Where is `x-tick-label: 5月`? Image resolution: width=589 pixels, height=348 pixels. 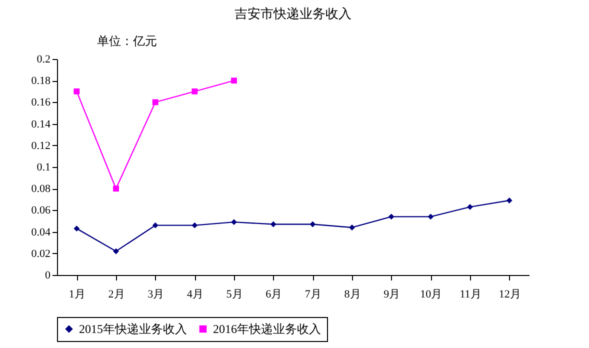
x-tick-label: 5月 is located at coordinates (234, 294).